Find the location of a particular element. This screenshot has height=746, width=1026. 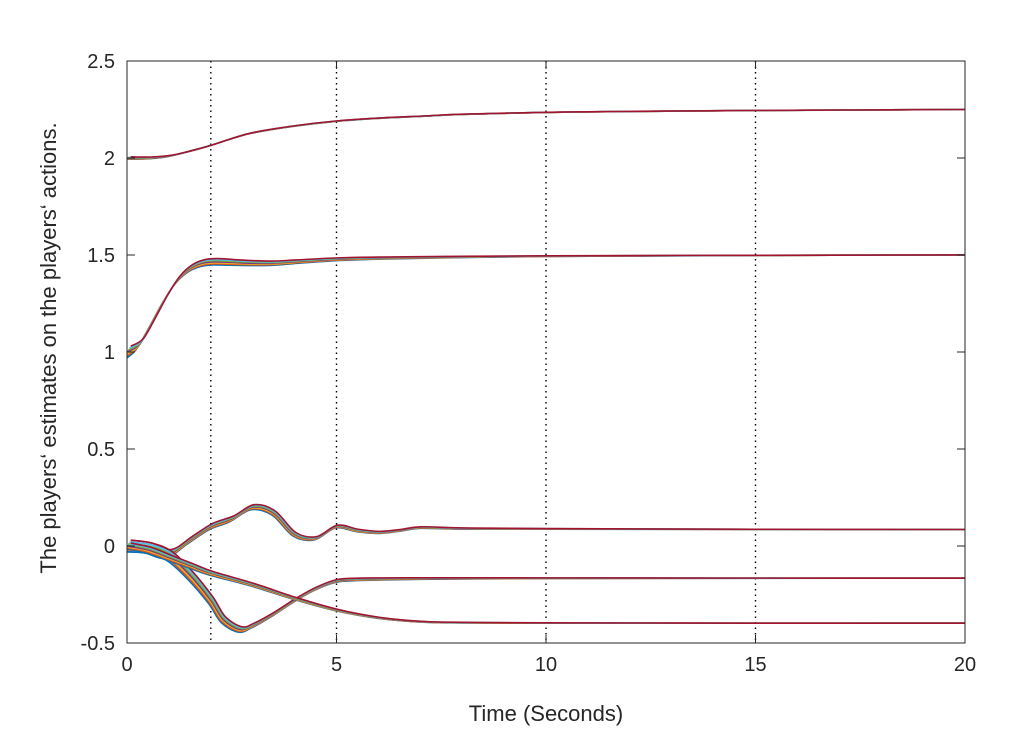

x-tick-label: 0 is located at coordinates (126, 665).